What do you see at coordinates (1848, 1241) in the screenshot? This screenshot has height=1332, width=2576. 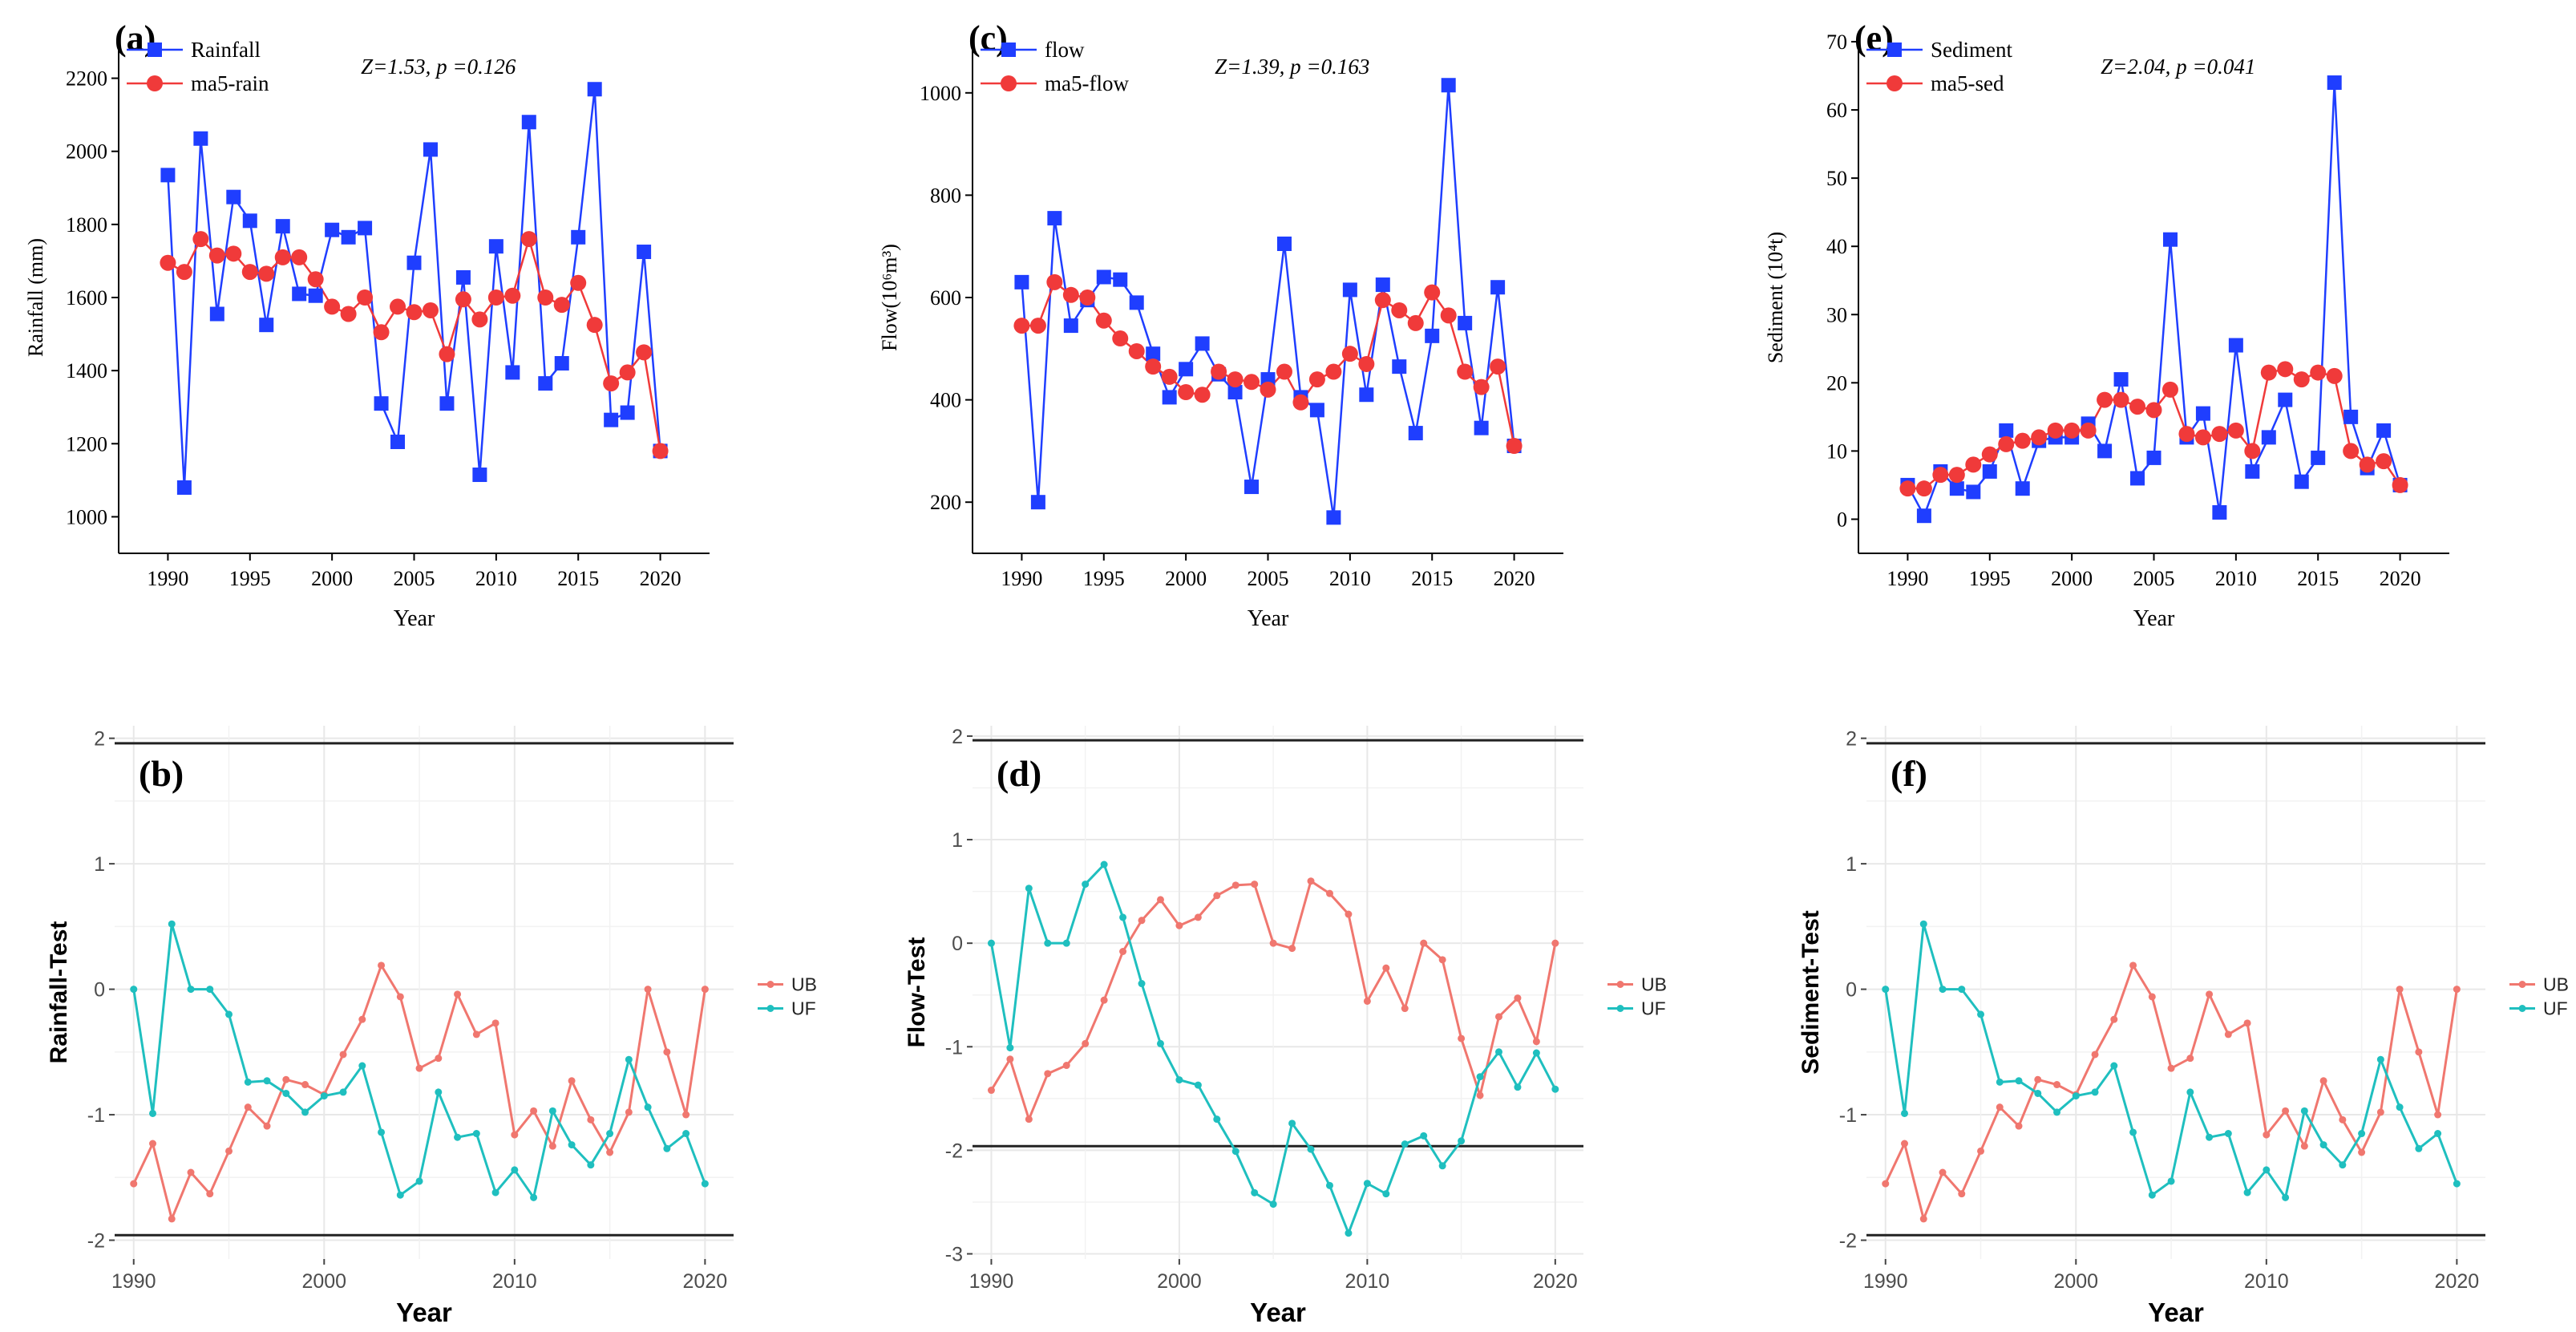 I see `y-tick-label: -2` at bounding box center [1848, 1241].